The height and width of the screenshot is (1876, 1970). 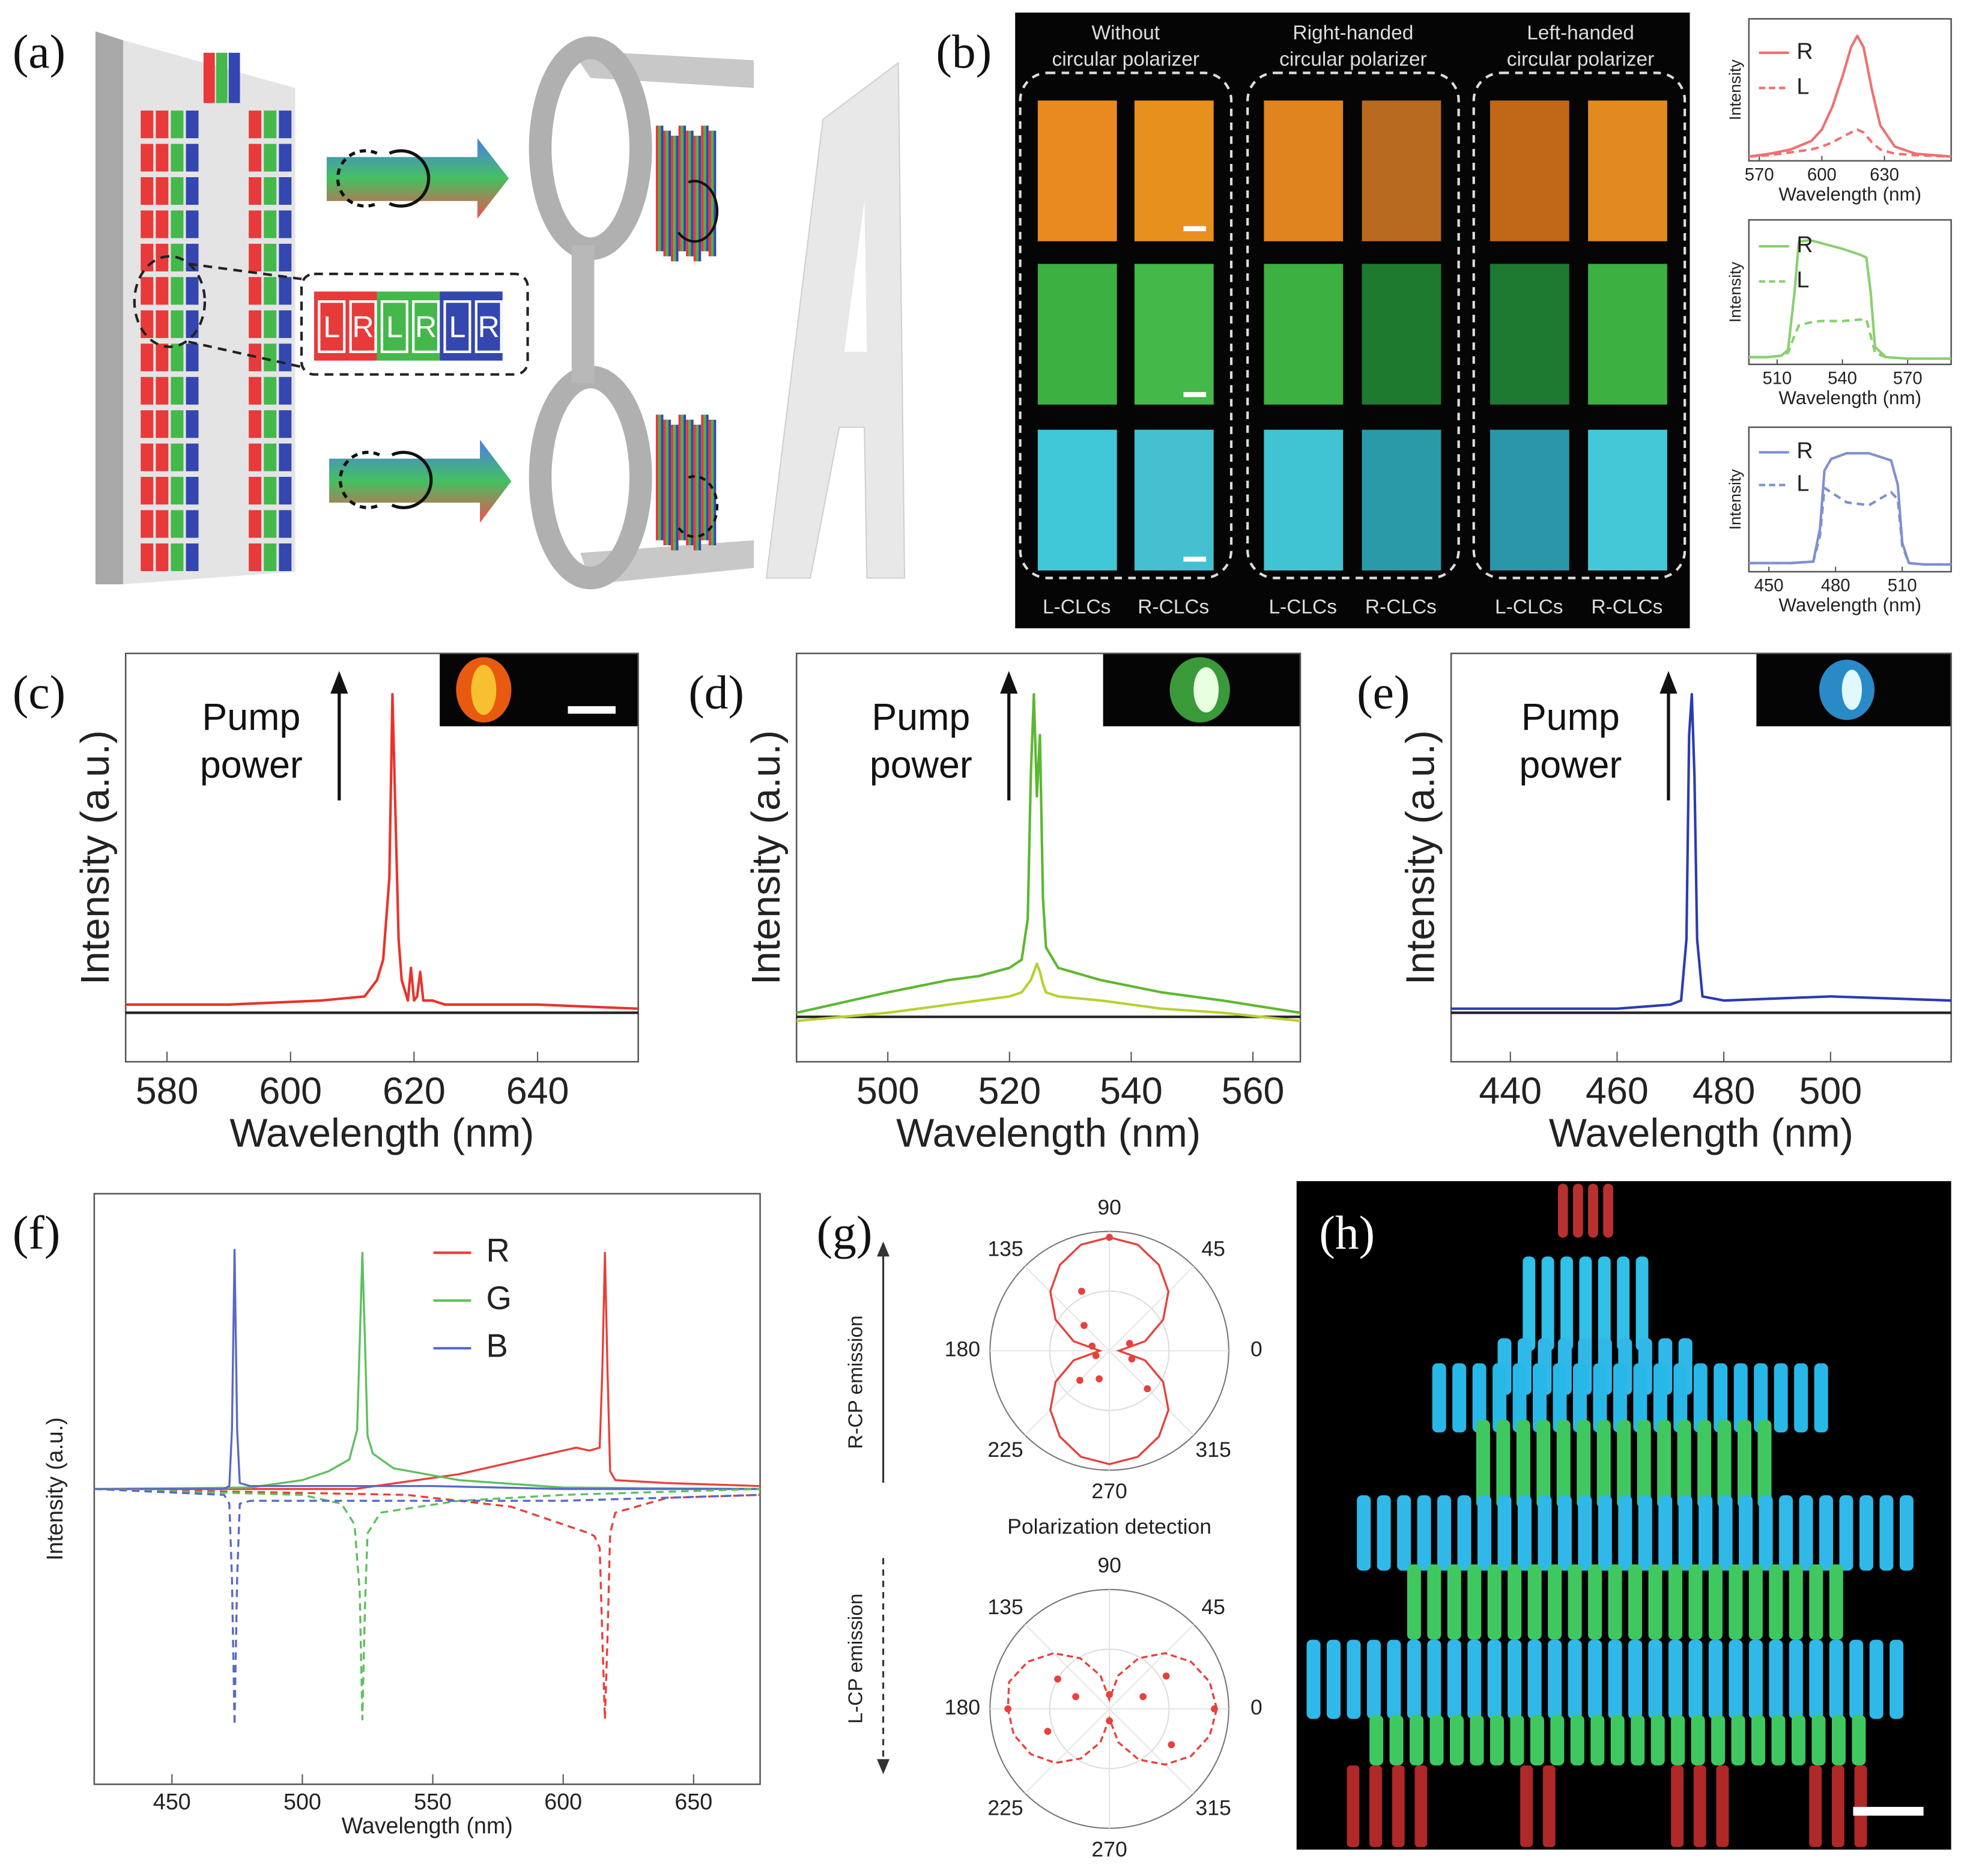 I want to click on theta-tick-label: 45, so click(x=1213, y=1249).